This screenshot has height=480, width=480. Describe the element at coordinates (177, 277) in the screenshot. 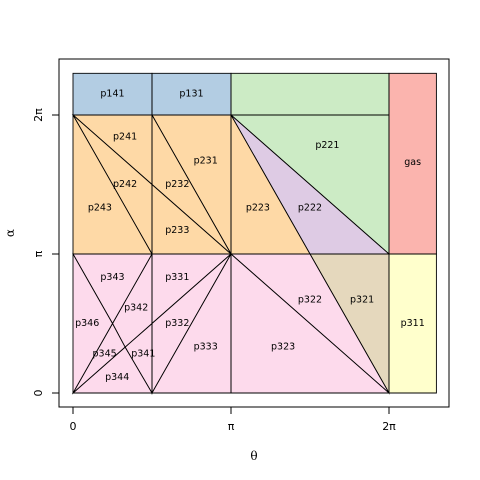

I see `region-label-p331: p331` at that location.